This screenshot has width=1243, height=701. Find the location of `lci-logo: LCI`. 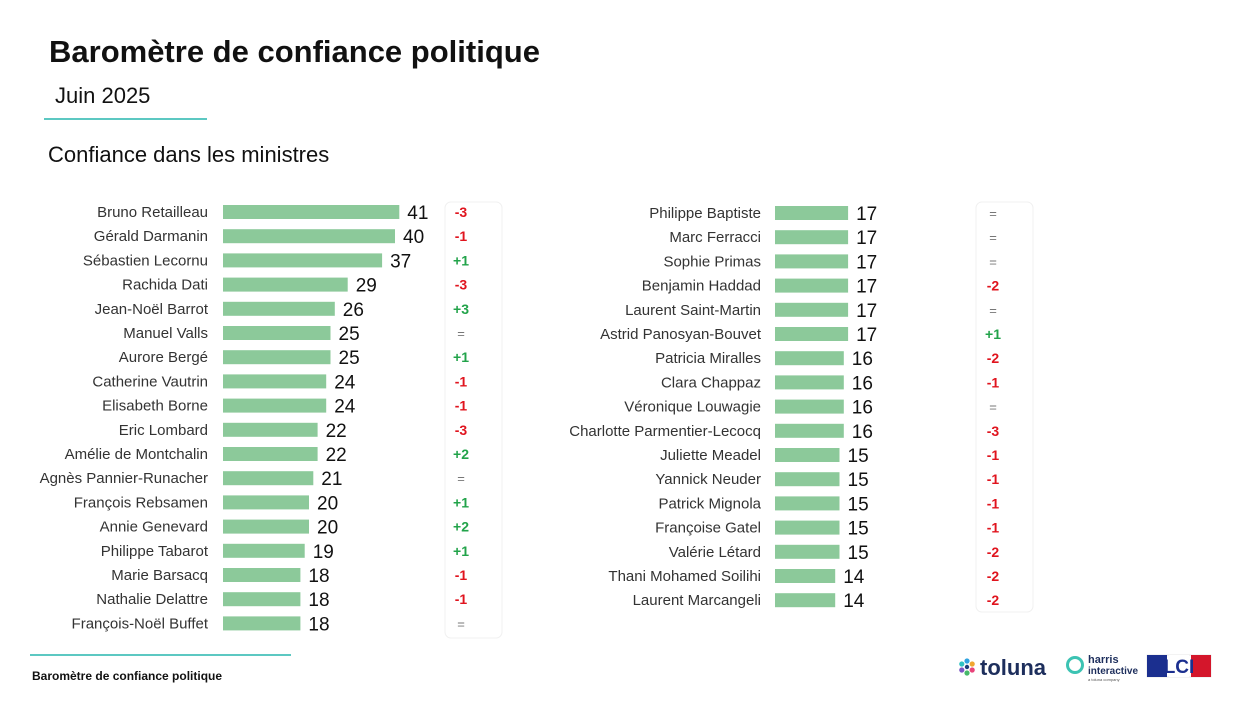

lci-logo: LCI is located at coordinates (1179, 666).